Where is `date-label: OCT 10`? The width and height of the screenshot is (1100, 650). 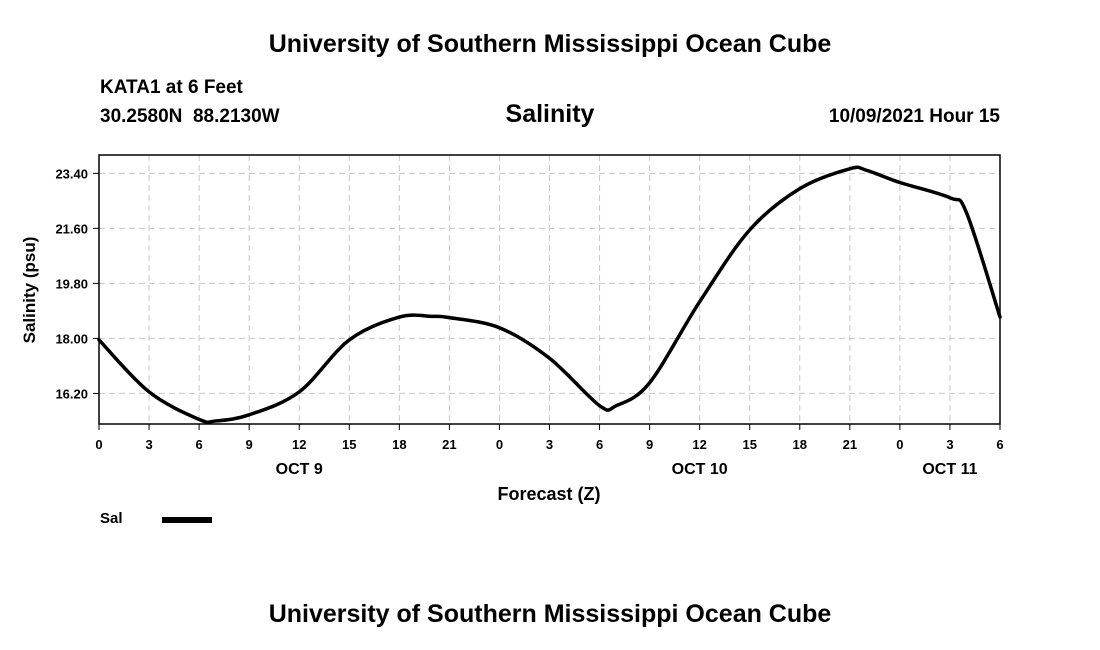 date-label: OCT 10 is located at coordinates (700, 469).